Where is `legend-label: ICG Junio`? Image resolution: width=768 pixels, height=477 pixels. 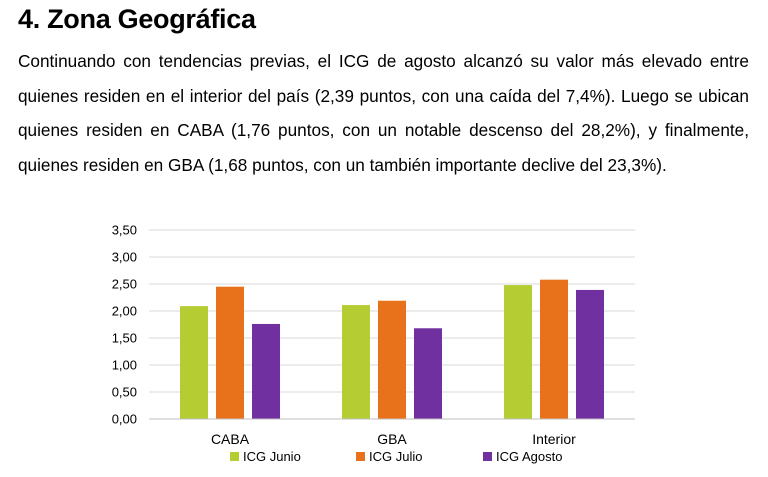
legend-label: ICG Junio is located at coordinates (272, 456).